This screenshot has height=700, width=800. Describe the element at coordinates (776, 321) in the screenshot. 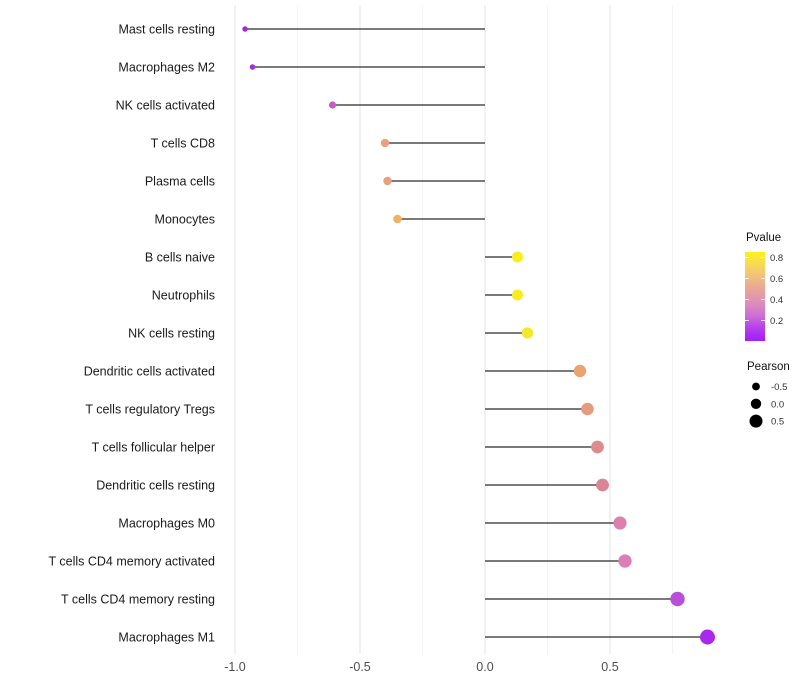

I see `pvalue-tick-label: 0.2` at that location.